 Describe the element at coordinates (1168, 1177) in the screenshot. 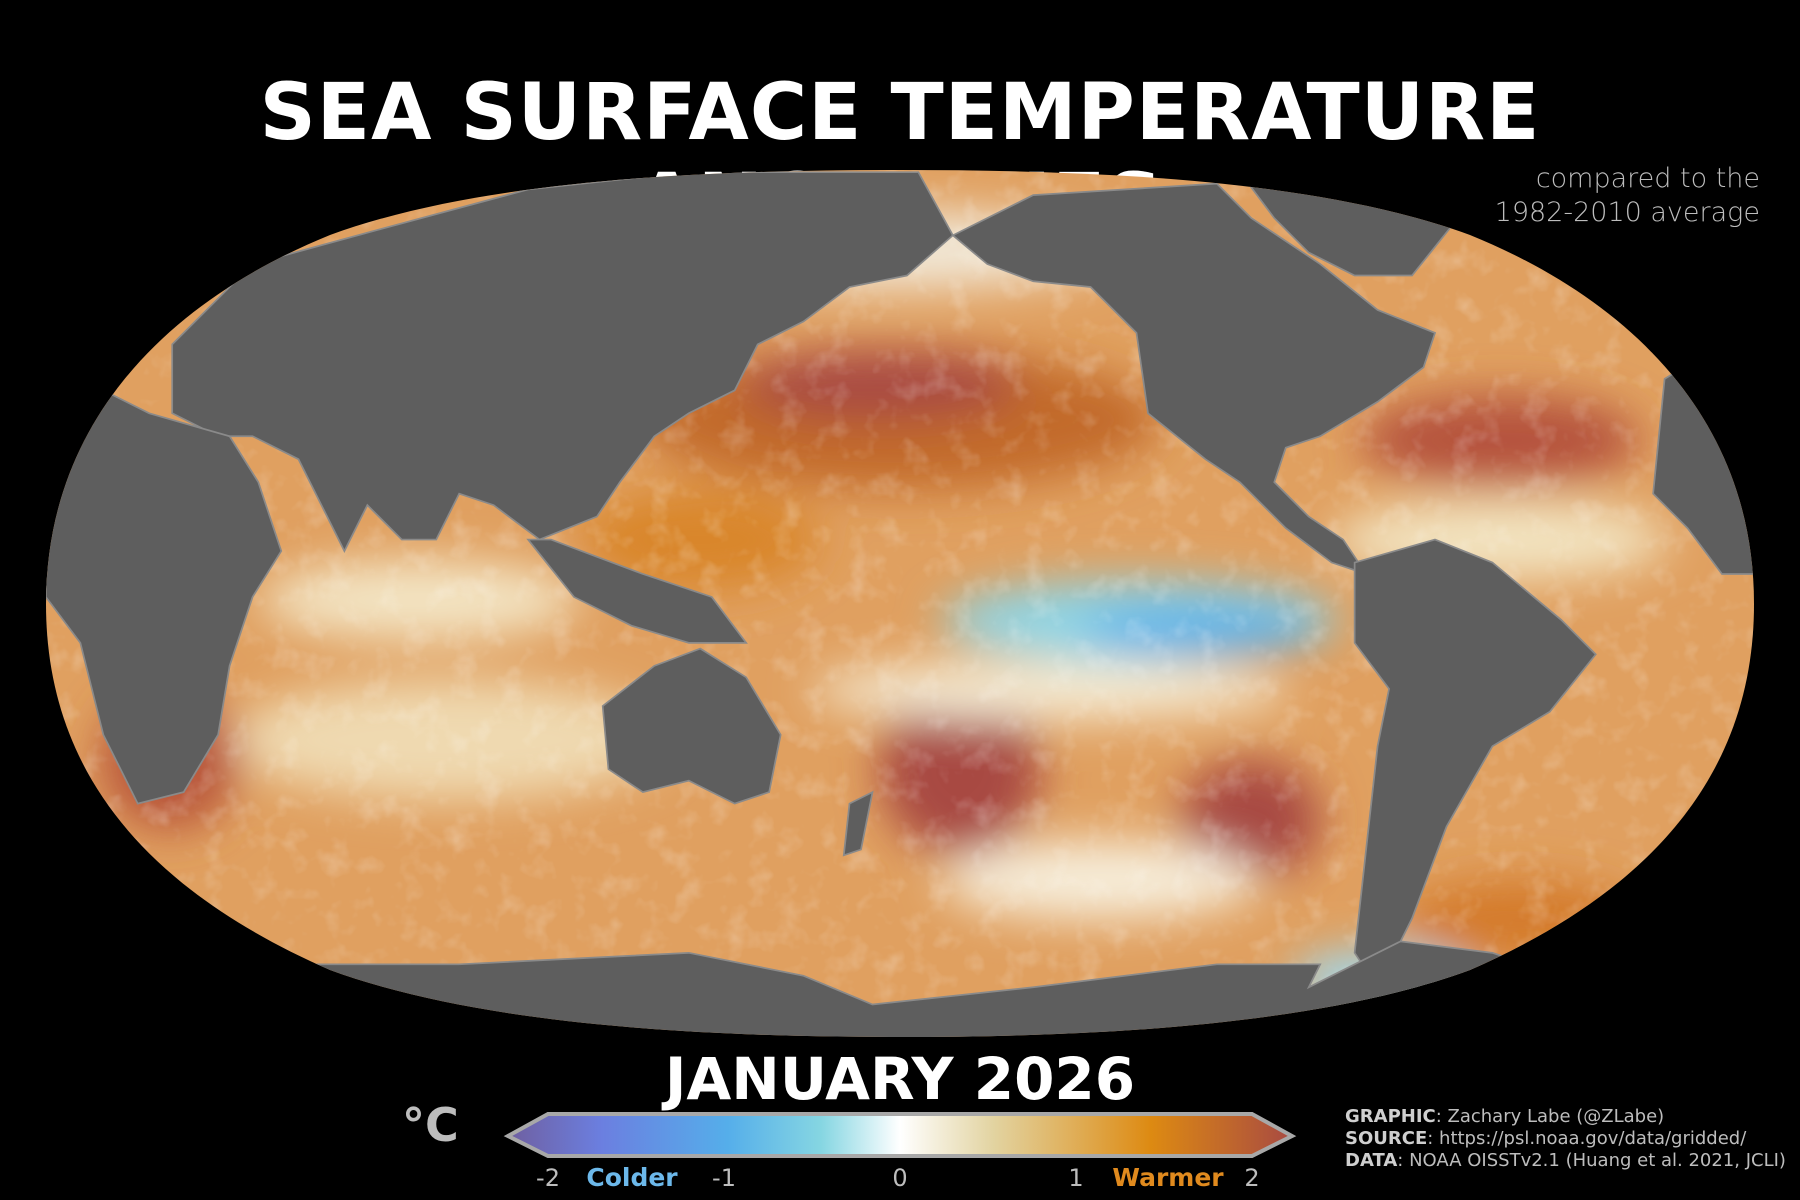

I see `warmer-label: Warmer` at that location.